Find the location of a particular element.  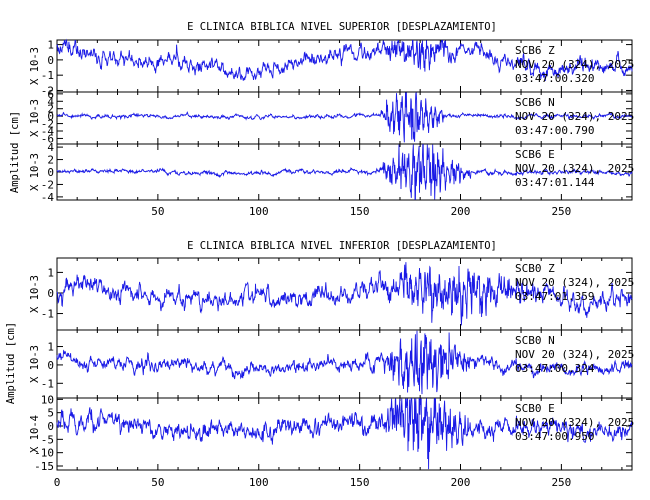

y-tick-label: 5 is located at coordinates (50, 413).